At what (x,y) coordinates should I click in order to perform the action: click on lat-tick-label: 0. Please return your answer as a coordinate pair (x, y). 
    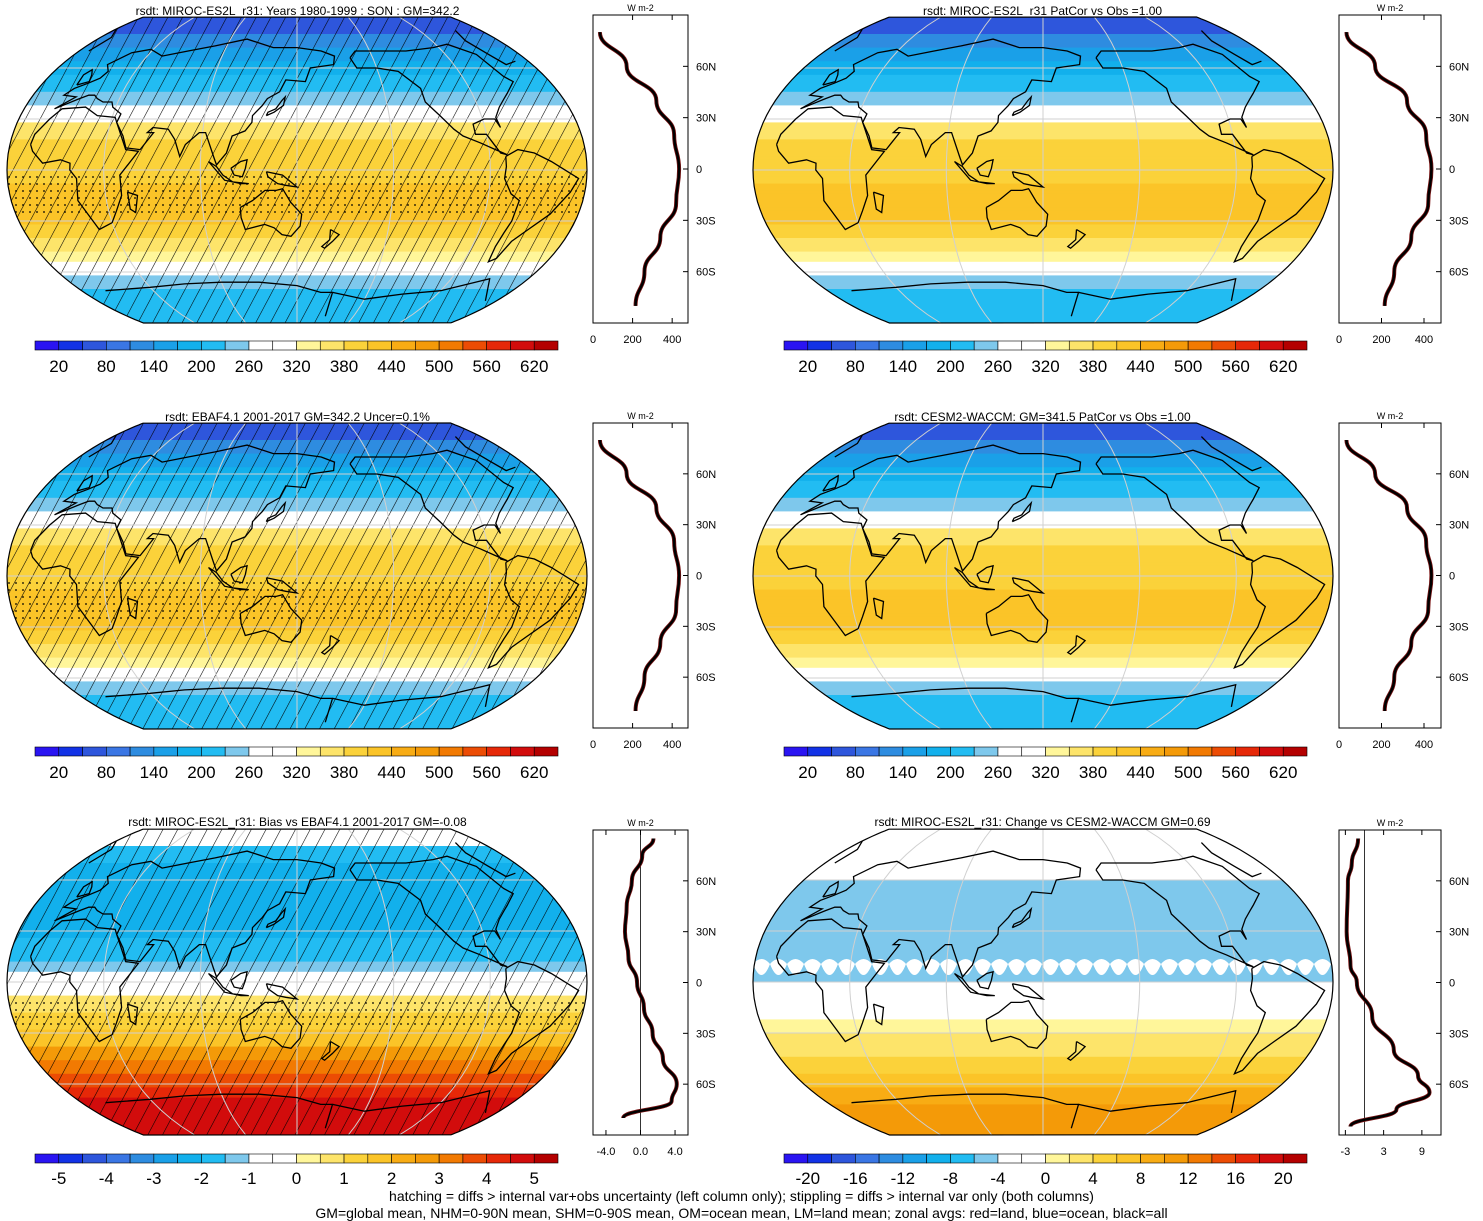
    Looking at the image, I should click on (1452, 170).